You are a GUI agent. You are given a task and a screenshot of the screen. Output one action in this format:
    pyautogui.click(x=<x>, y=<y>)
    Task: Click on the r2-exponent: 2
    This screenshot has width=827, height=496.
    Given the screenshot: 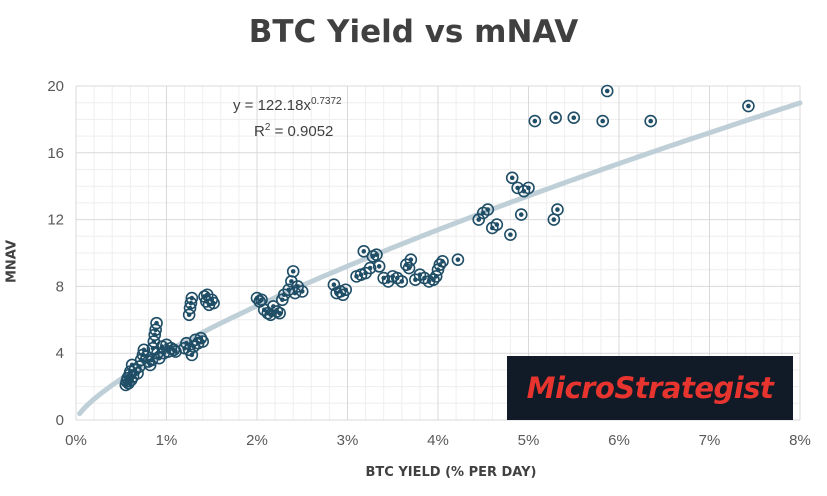 What is the action you would take?
    pyautogui.click(x=267, y=127)
    